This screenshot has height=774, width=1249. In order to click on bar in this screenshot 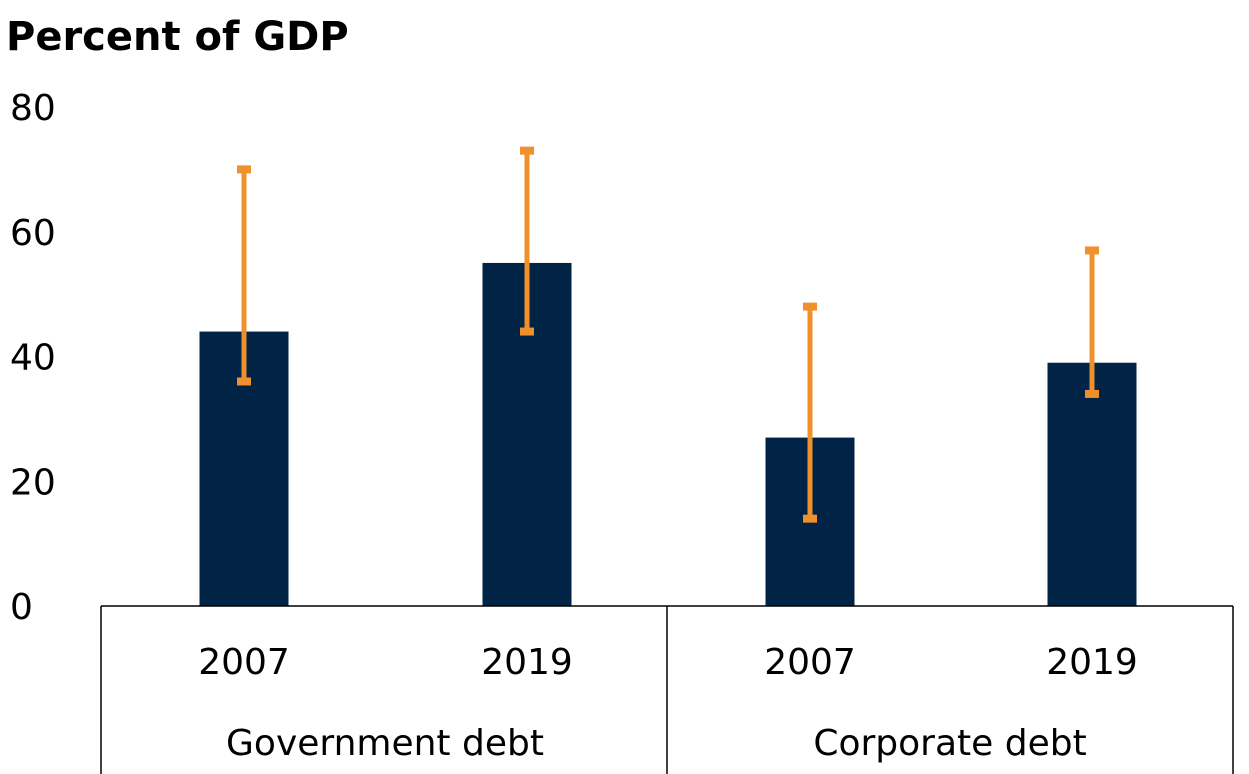, I will do `click(1092, 484)`.